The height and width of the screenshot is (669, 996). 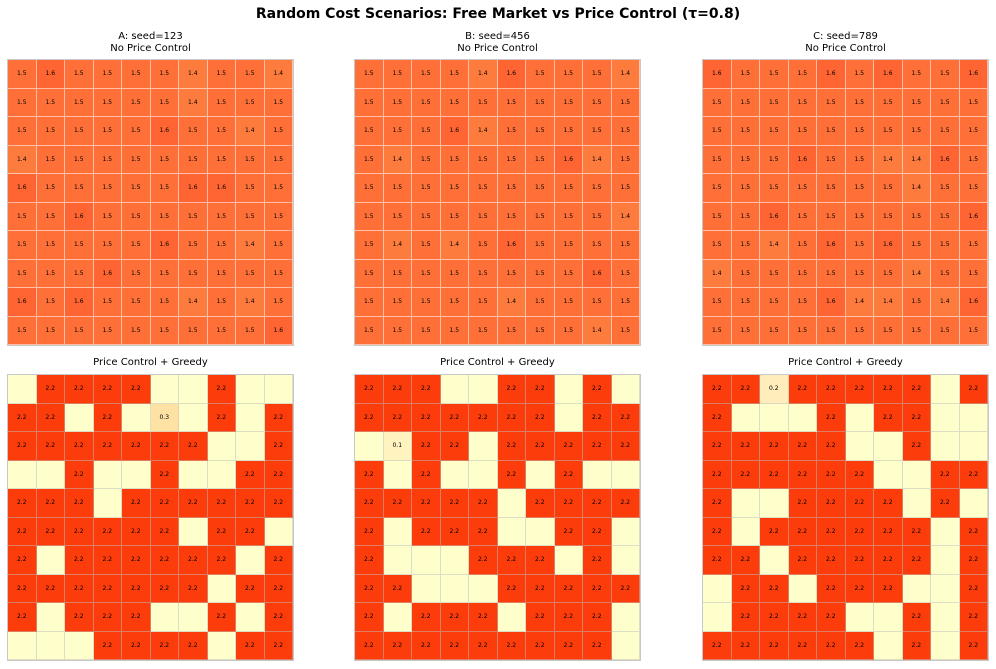 I want to click on panel-b-pc-title: Price Control + Greedy, so click(x=497, y=362).